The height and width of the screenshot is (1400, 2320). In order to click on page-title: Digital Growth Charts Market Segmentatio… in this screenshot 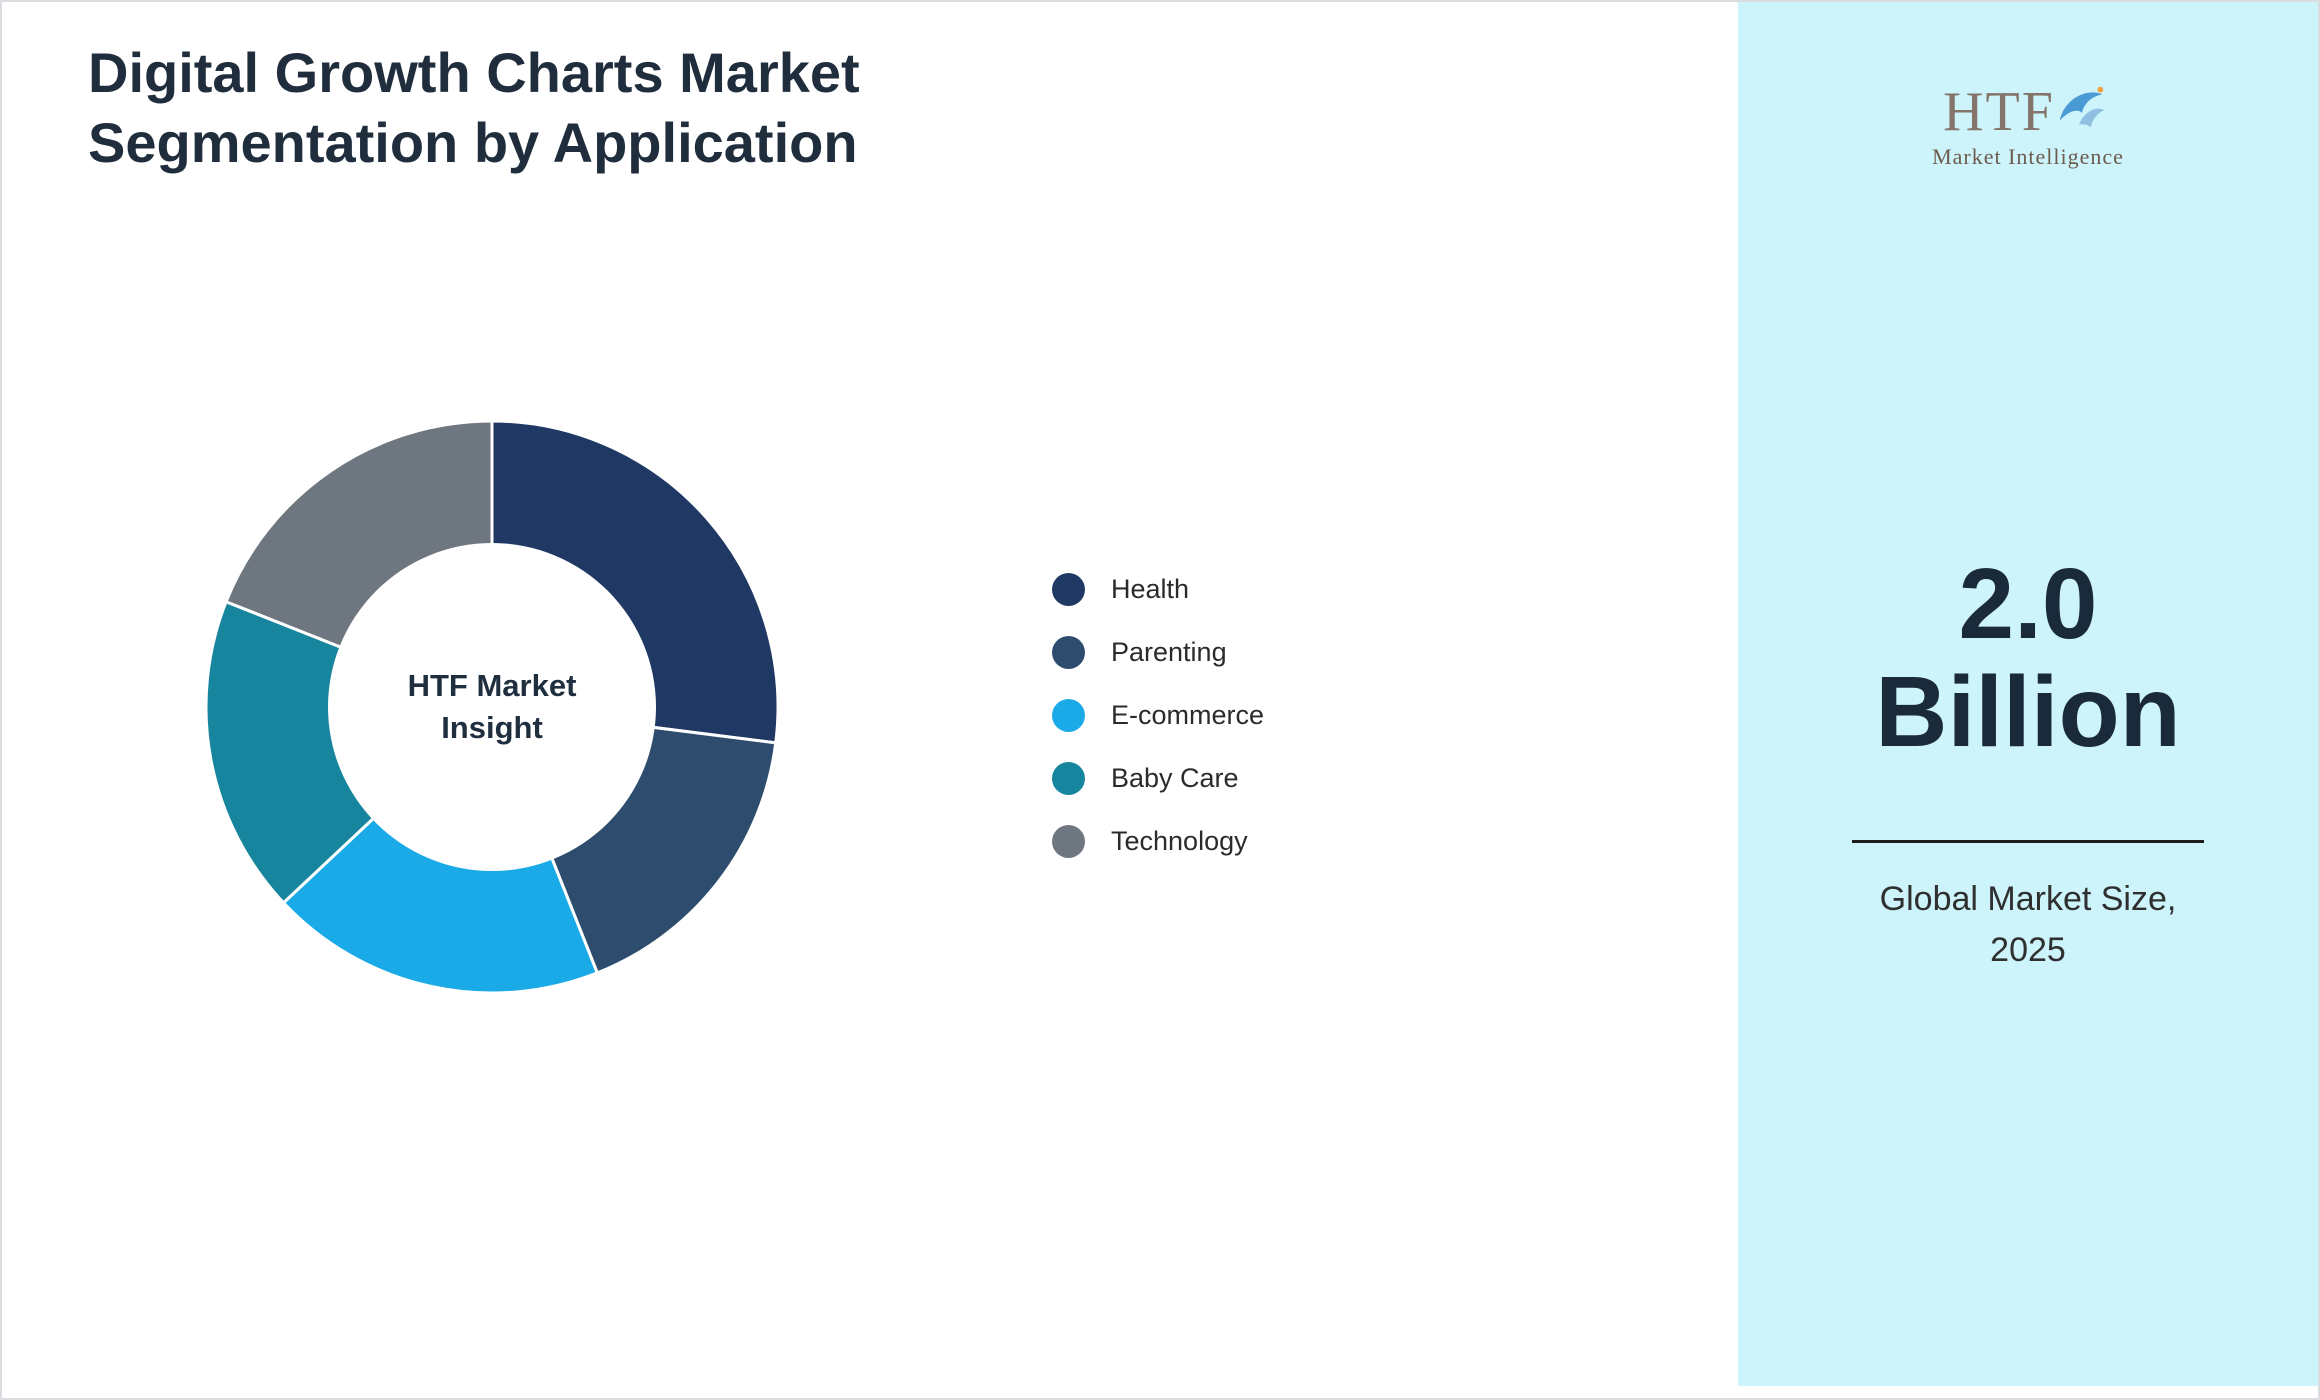, I will do `click(474, 107)`.